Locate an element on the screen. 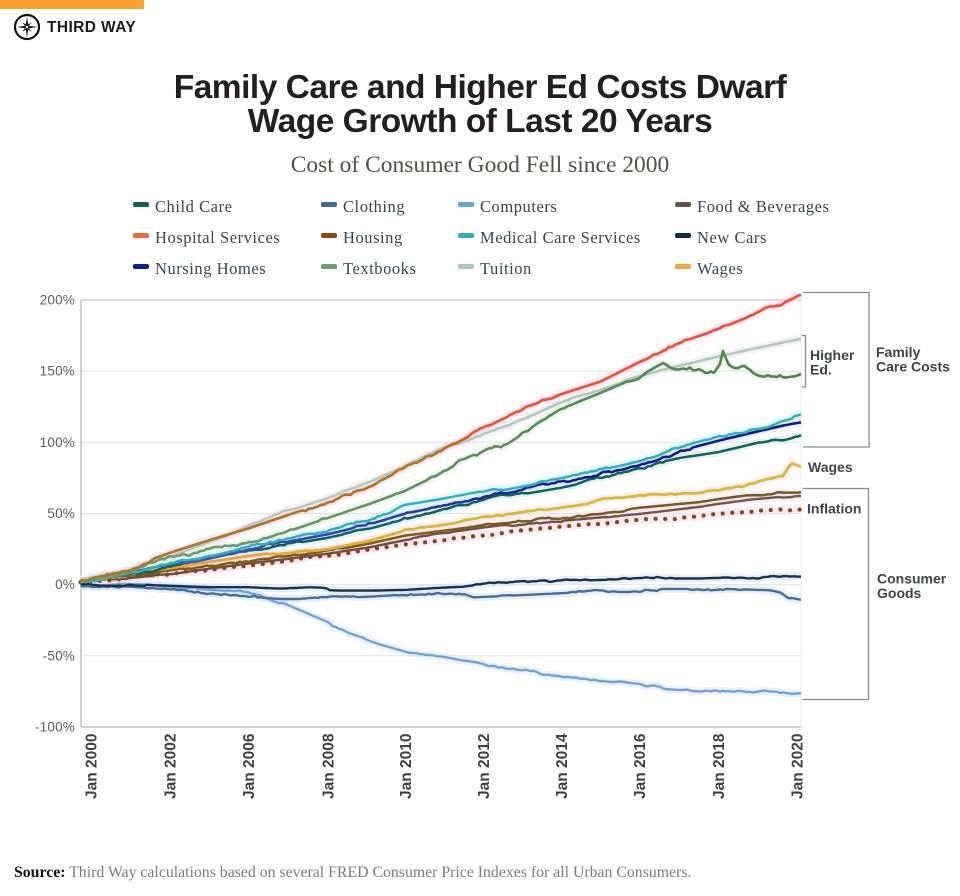 The image size is (960, 896). svg-text: Jan 2002 is located at coordinates (170, 767).